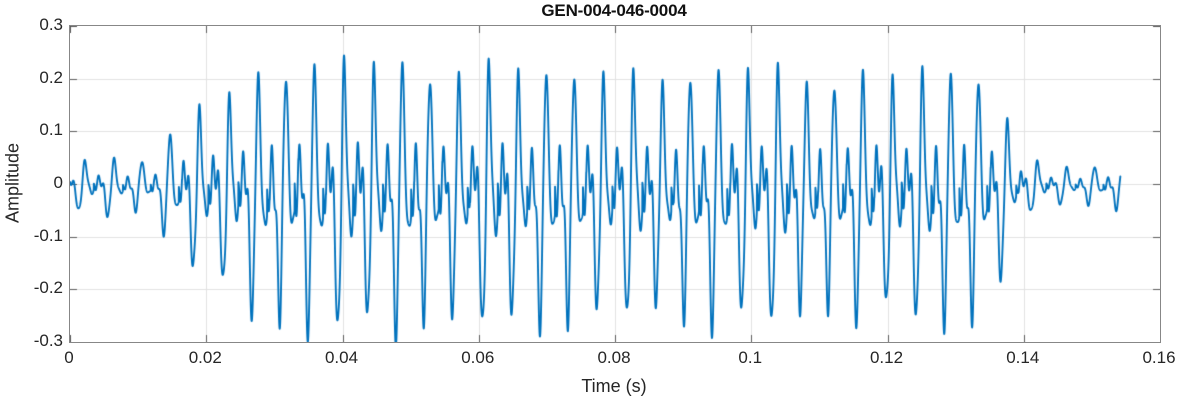 This screenshot has width=1182, height=404. What do you see at coordinates (750, 357) in the screenshot?
I see `x-tick-label: 0.1` at bounding box center [750, 357].